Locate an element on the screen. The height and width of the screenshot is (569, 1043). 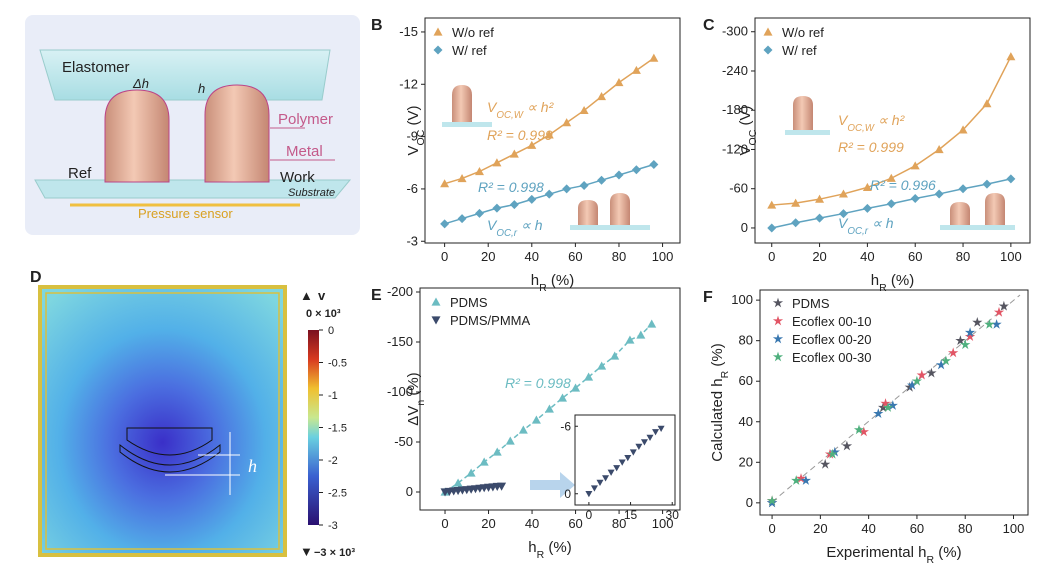
label: Ref is located at coordinates (80, 173).